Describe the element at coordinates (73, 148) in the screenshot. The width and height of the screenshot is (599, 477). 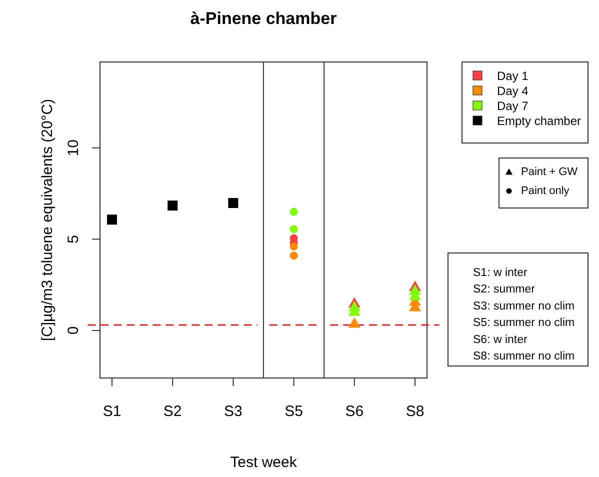
I see `y-tick-label: 10` at that location.